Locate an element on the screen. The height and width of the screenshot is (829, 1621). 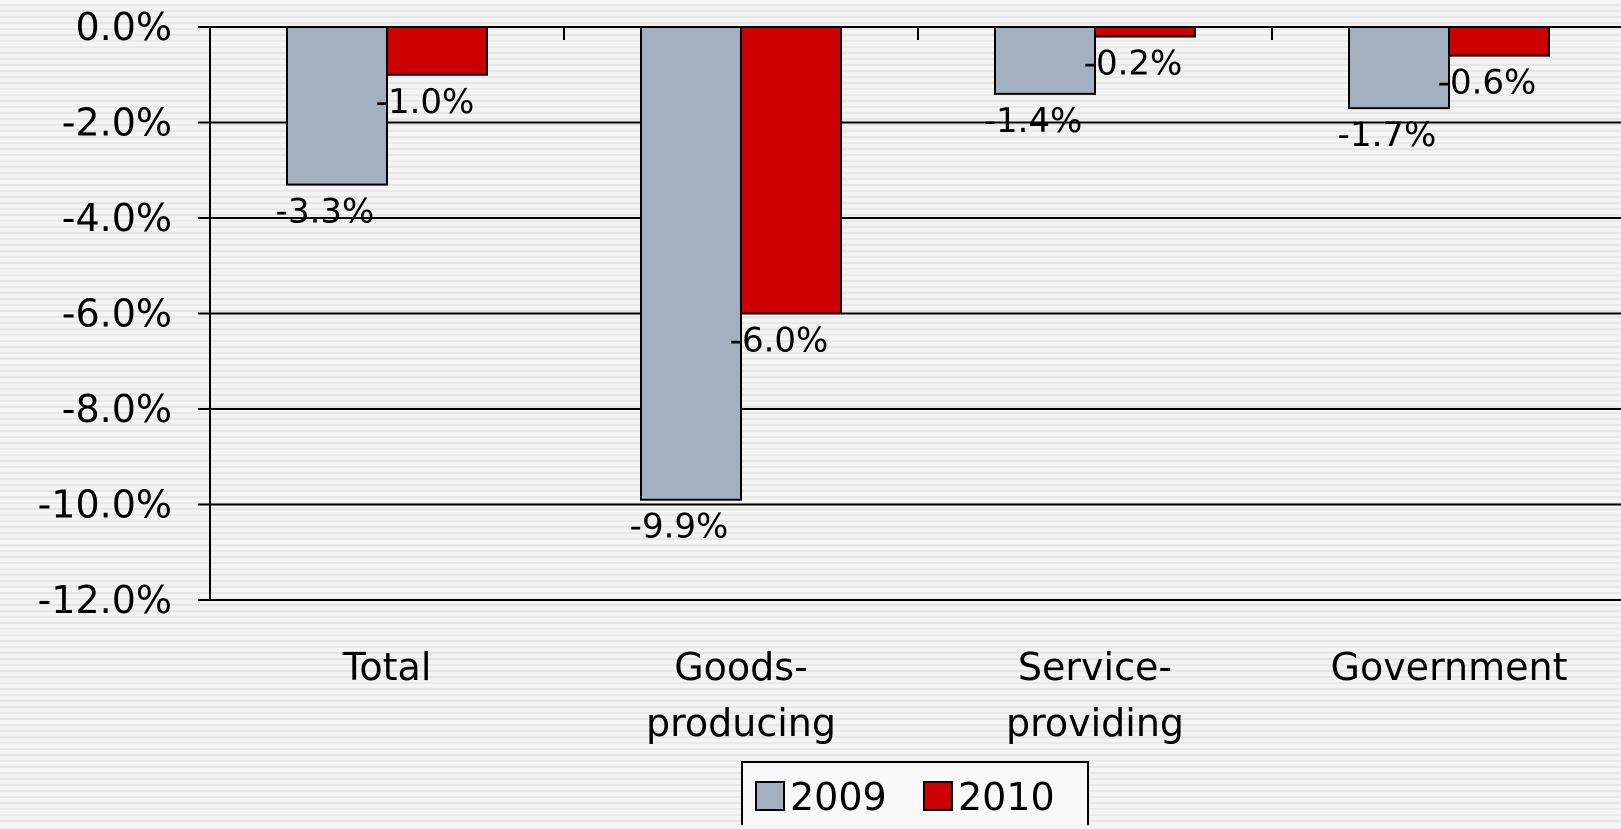
legend-swatch-2010 is located at coordinates (938, 796).